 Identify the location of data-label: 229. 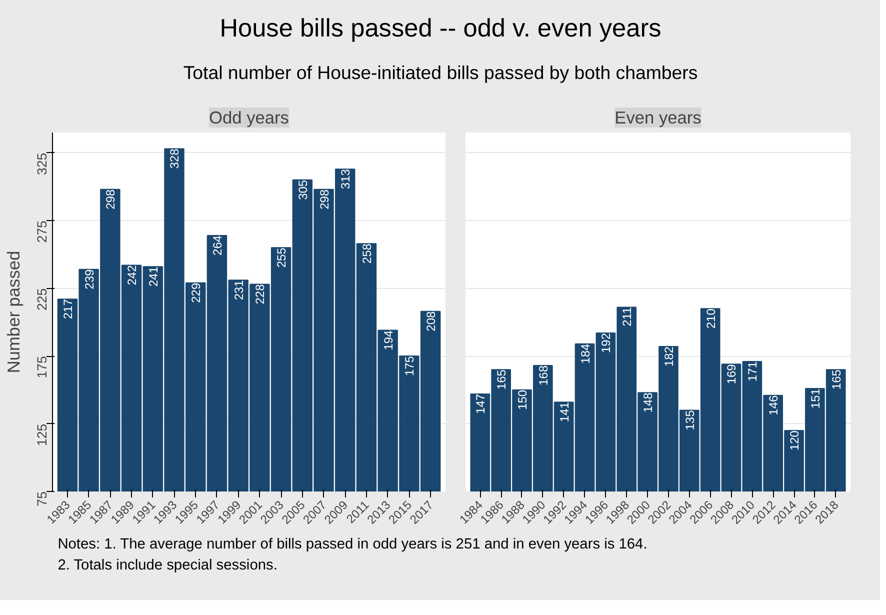
(196, 292).